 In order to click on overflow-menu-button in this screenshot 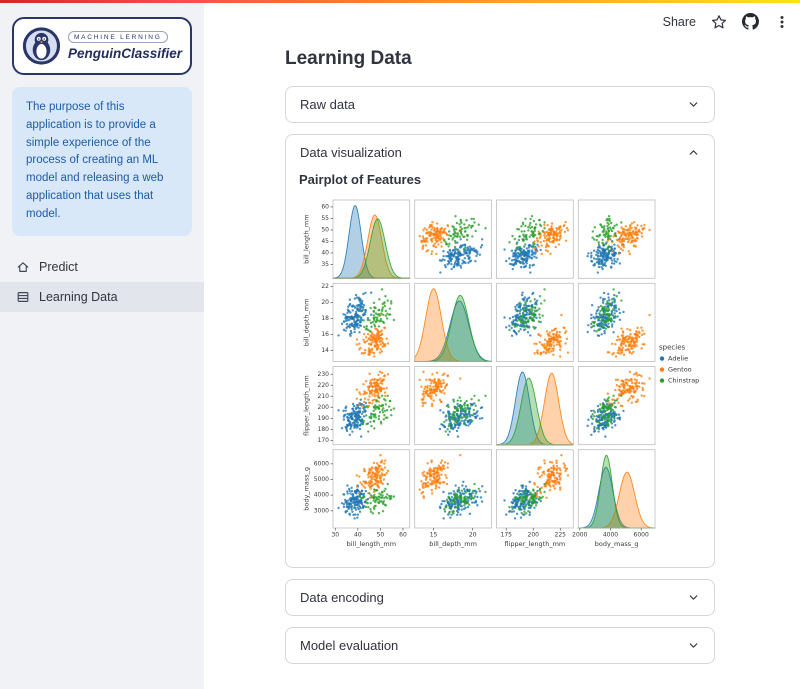, I will do `click(782, 22)`.